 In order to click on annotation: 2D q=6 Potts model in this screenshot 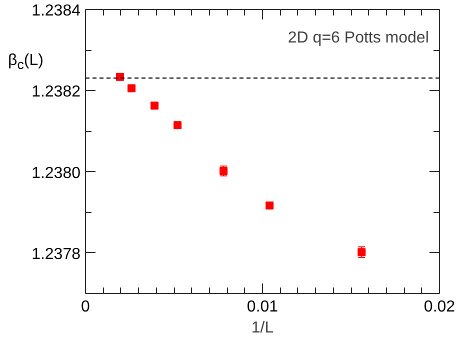, I will do `click(358, 37)`.